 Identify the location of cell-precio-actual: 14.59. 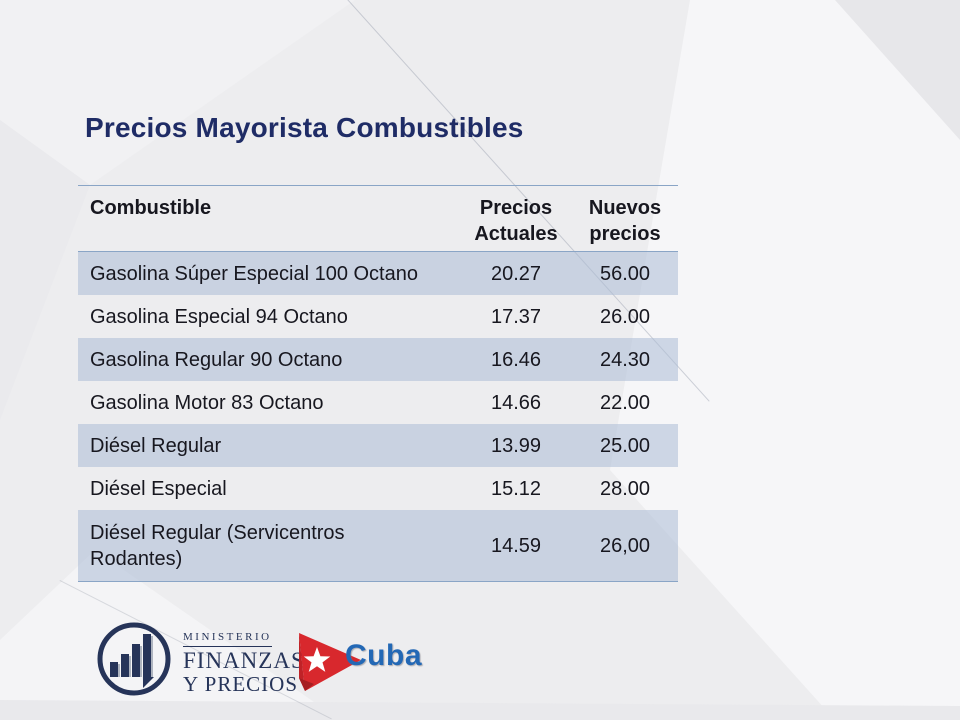
(516, 545).